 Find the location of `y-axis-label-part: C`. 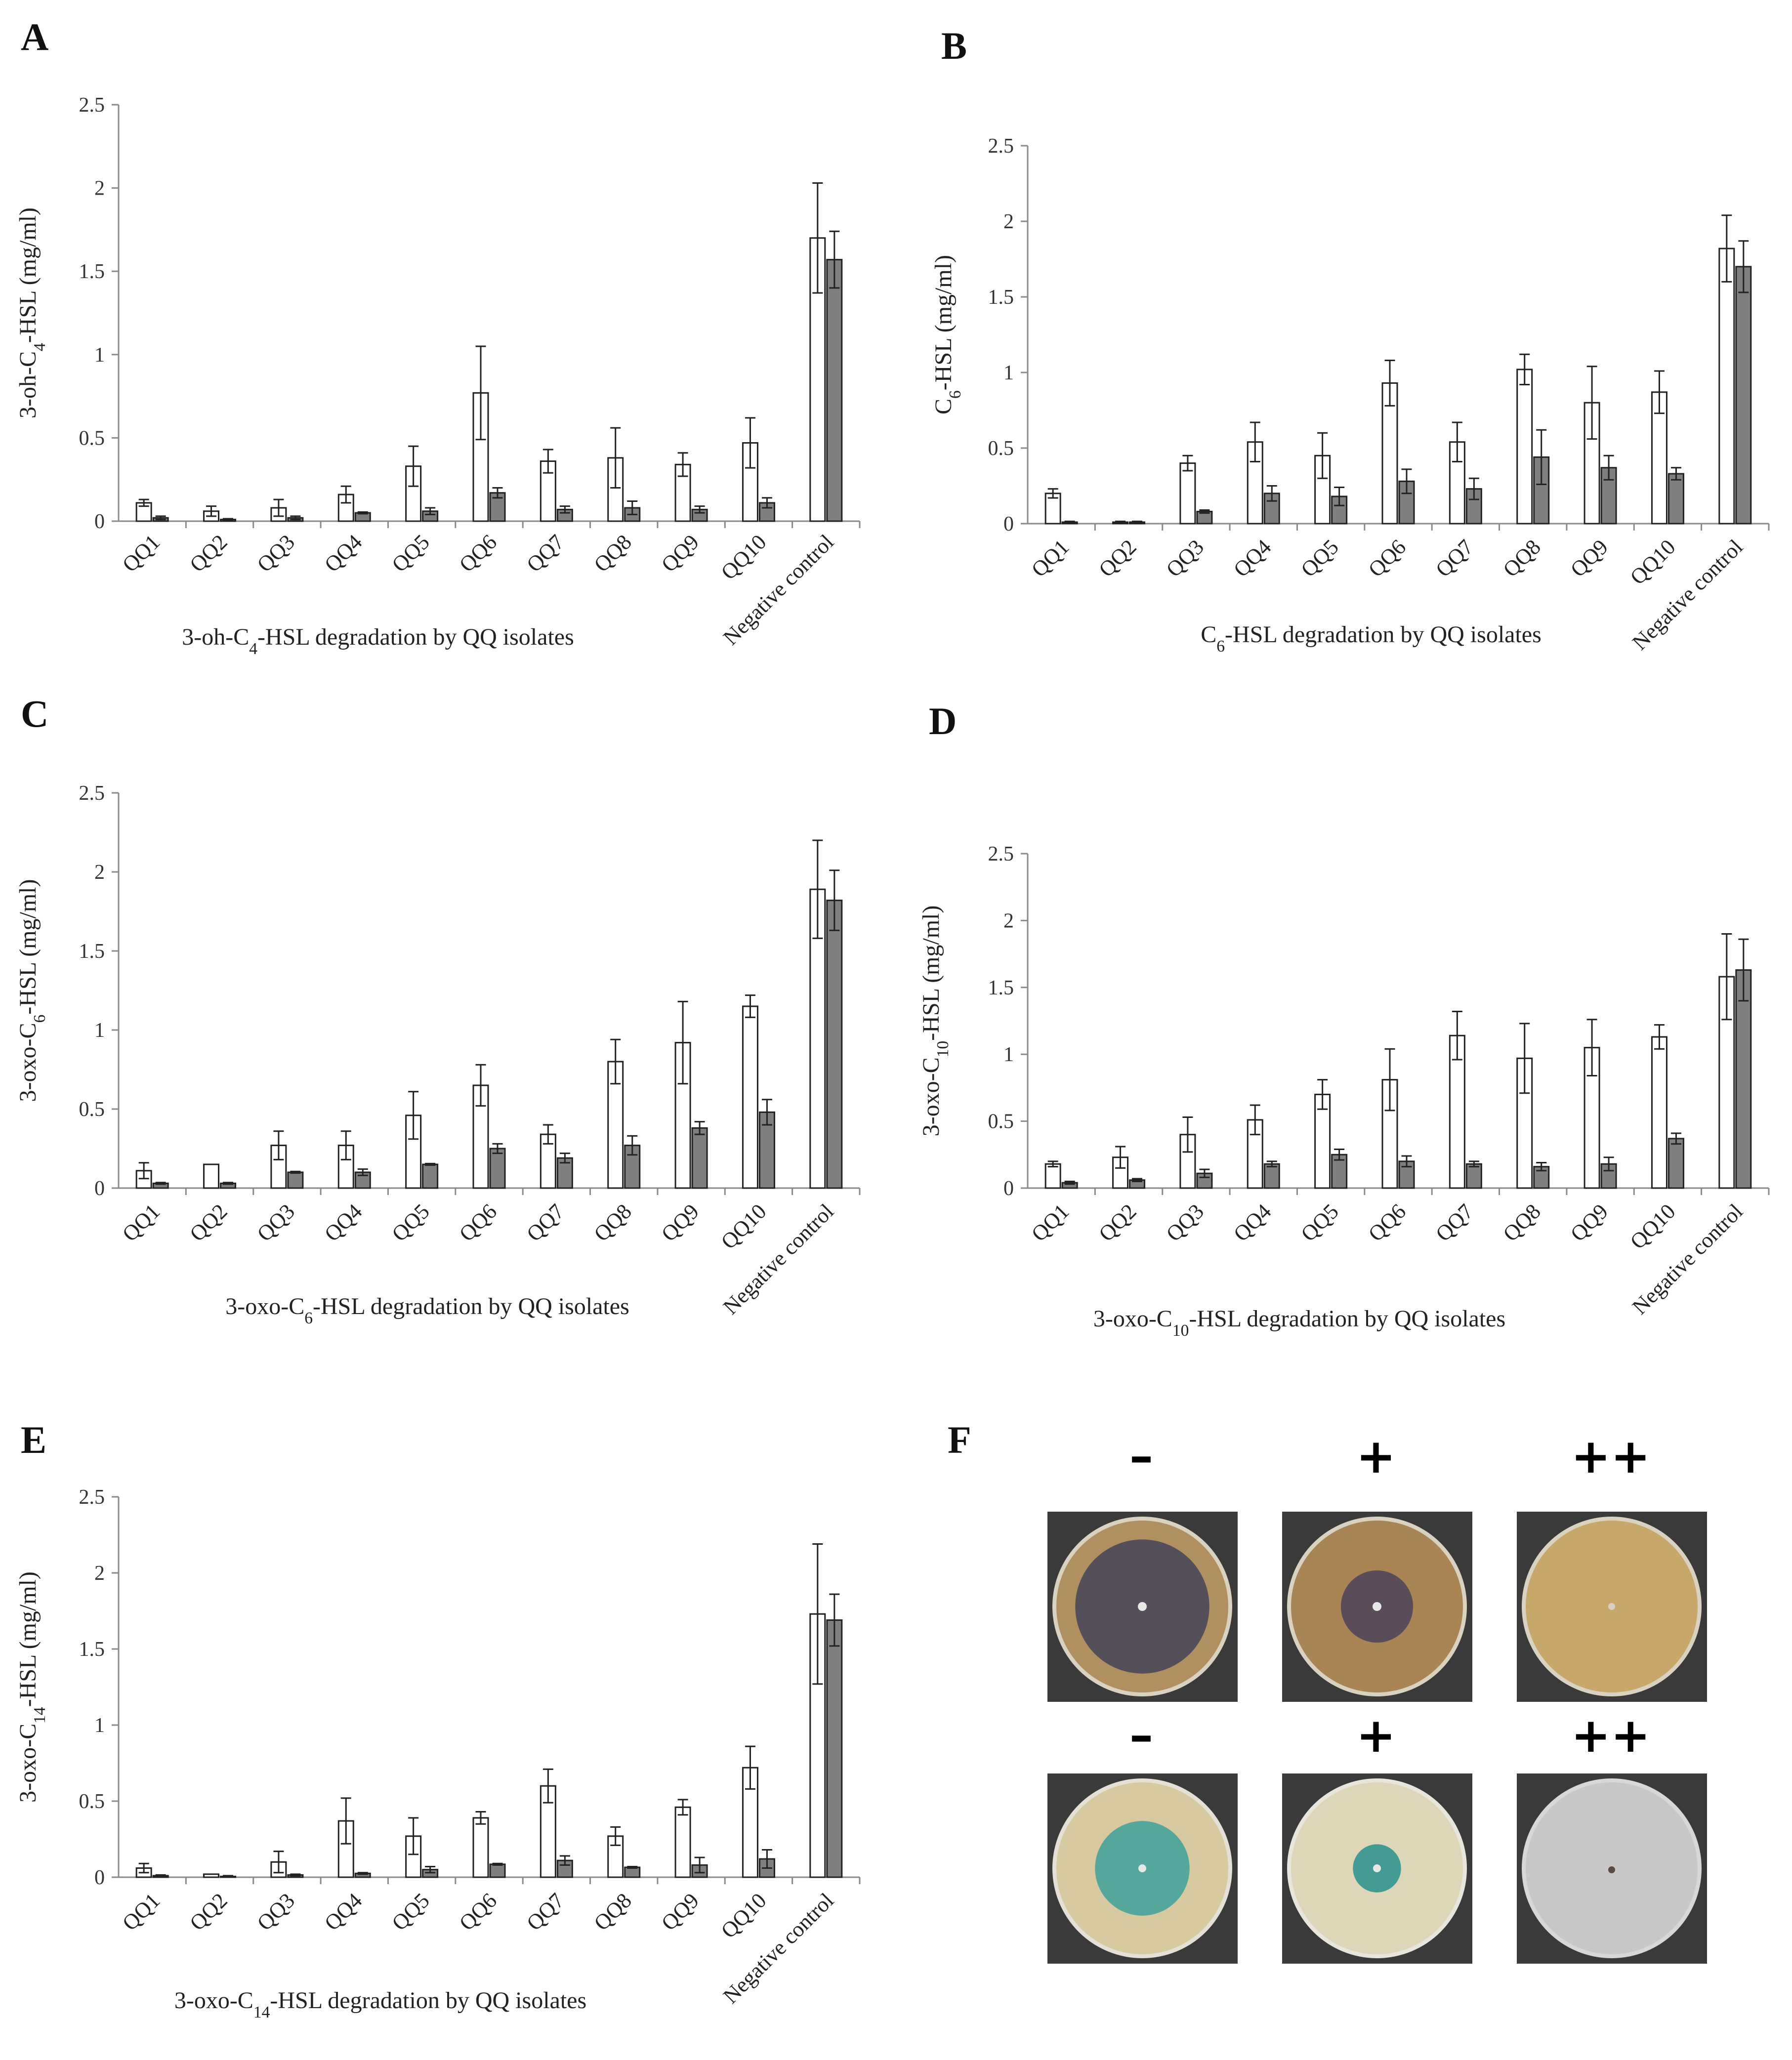

y-axis-label-part: C is located at coordinates (943, 407).